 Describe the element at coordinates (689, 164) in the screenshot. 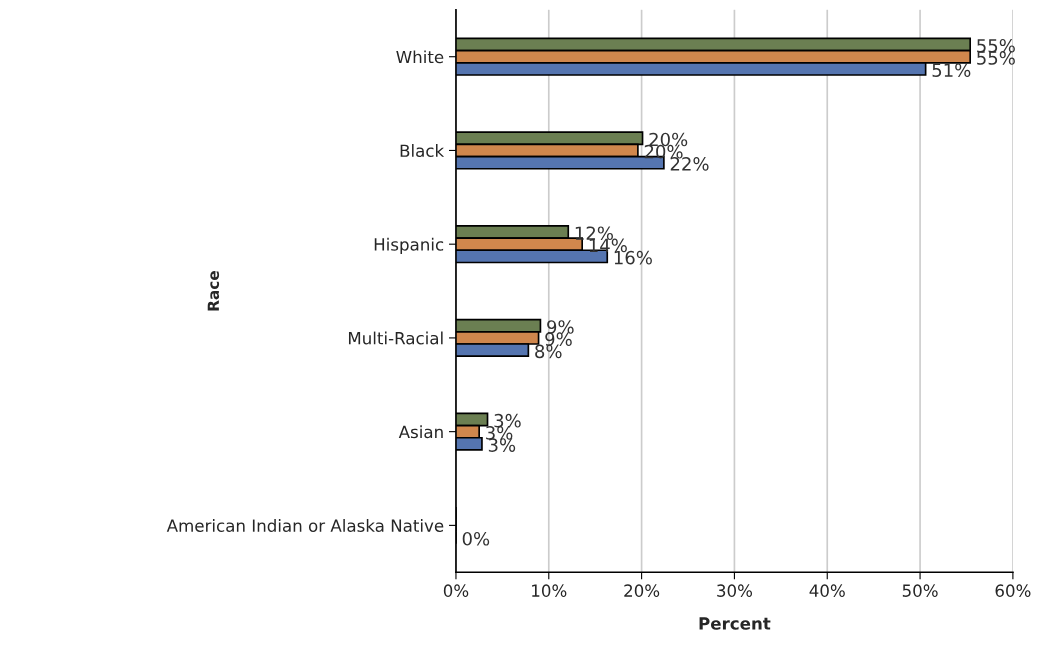

I see `data-label: 22%` at that location.